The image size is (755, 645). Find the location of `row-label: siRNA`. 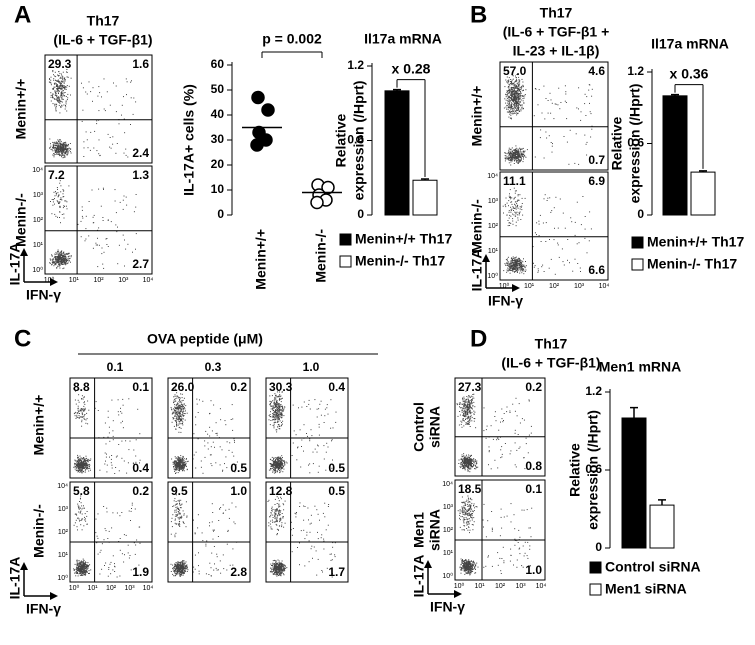

row-label: siRNA is located at coordinates (435, 530).